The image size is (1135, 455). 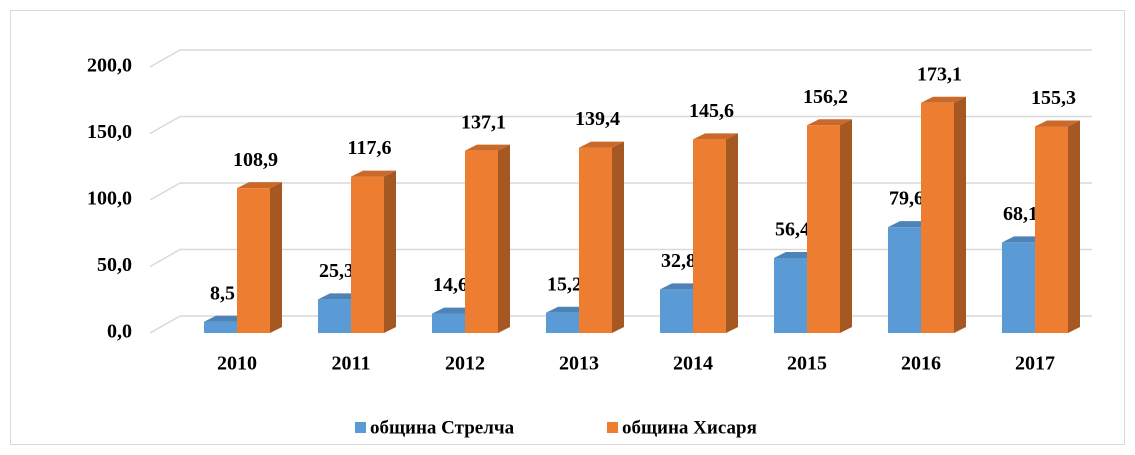 I want to click on y-tick-label: 100,0, so click(x=109, y=199).